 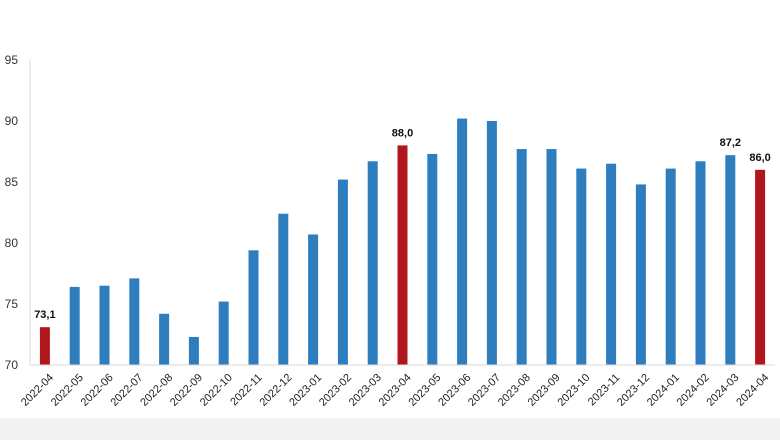 I want to click on data-label-2024-04: 86,0, so click(x=759, y=158).